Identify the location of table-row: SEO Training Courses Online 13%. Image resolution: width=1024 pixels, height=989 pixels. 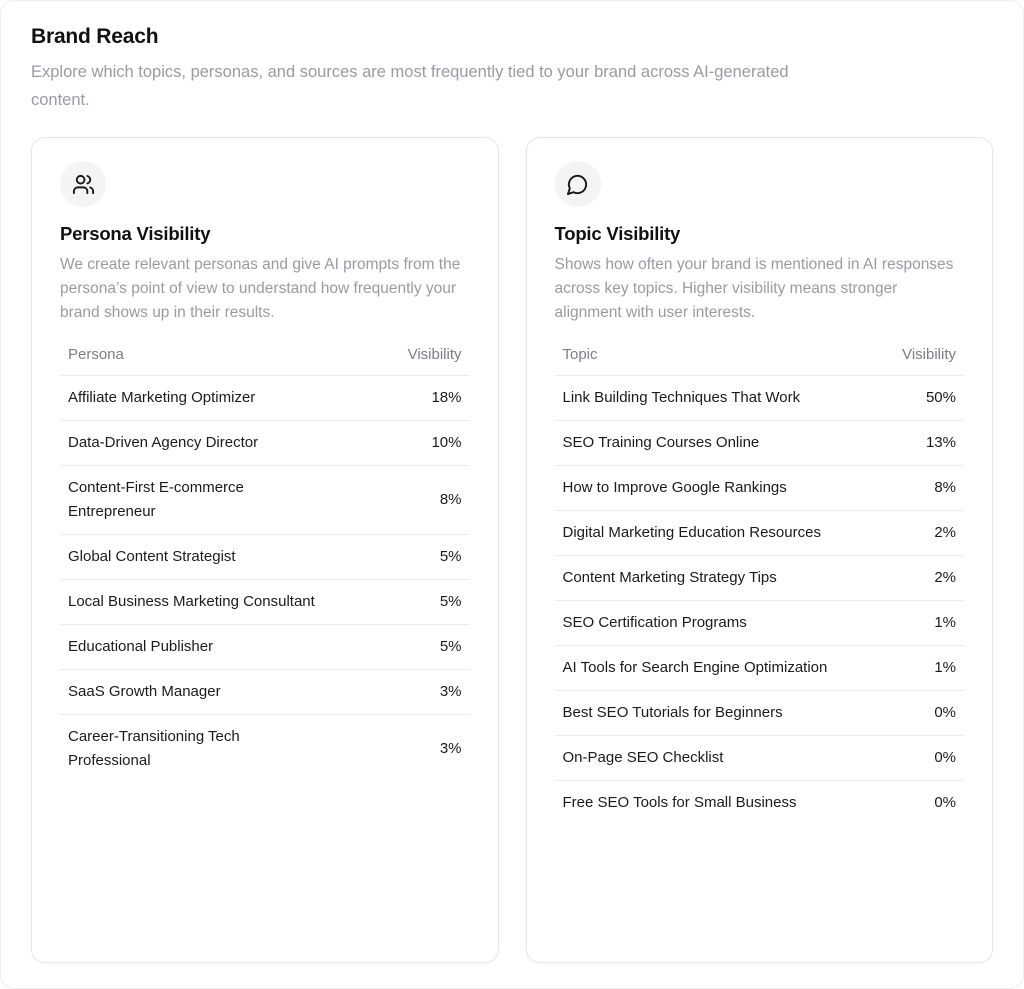
(759, 443).